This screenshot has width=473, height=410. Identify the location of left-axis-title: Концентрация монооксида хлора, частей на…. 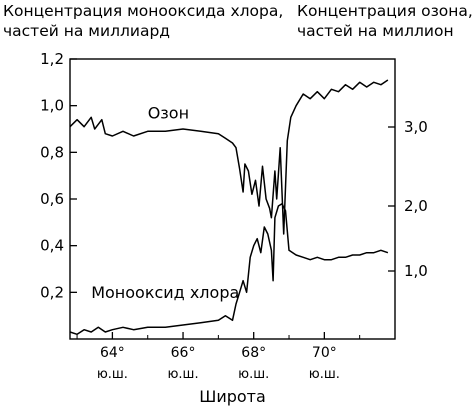
(143, 21).